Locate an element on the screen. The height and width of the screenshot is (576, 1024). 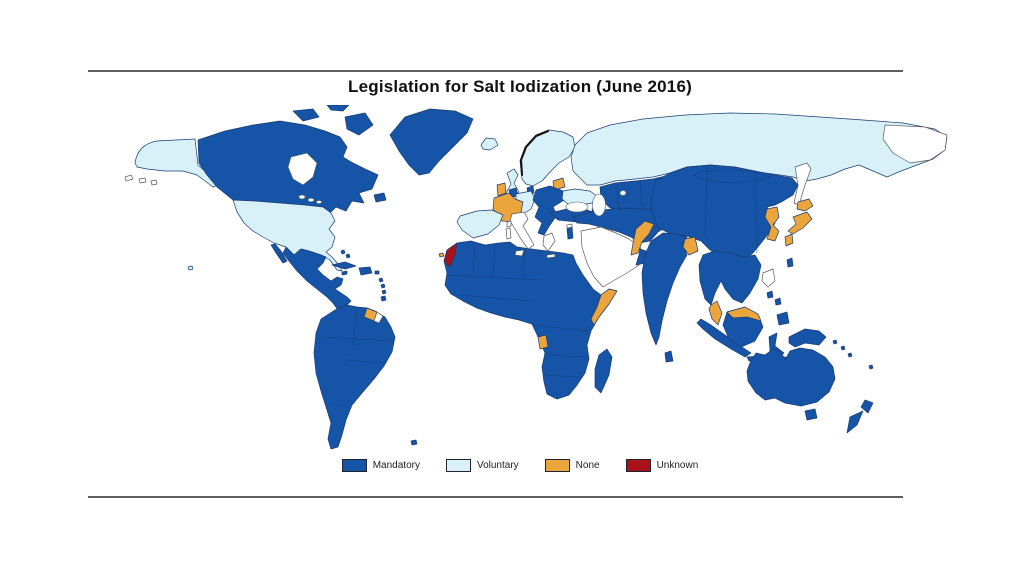
bottom-divider is located at coordinates (495, 497).